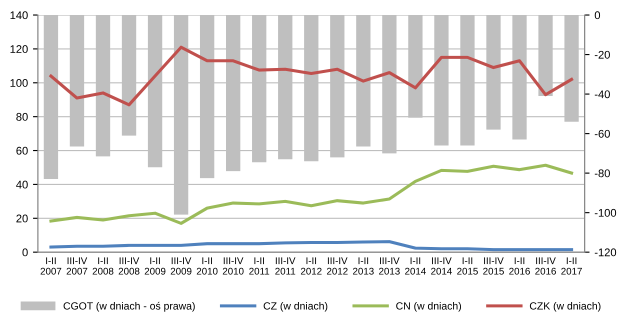  Describe the element at coordinates (602, 94) in the screenshot. I see `y2-tick-label: -40` at that location.